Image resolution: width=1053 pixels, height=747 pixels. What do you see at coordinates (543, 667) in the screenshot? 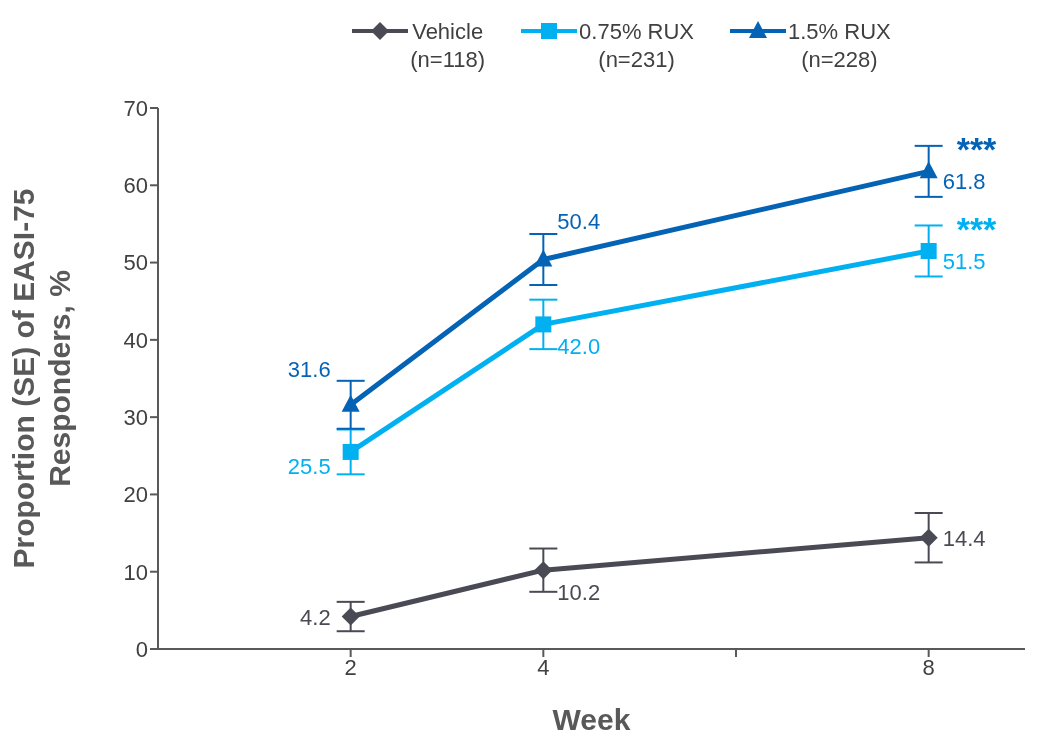
I see `x-tick-label: 4` at bounding box center [543, 667].